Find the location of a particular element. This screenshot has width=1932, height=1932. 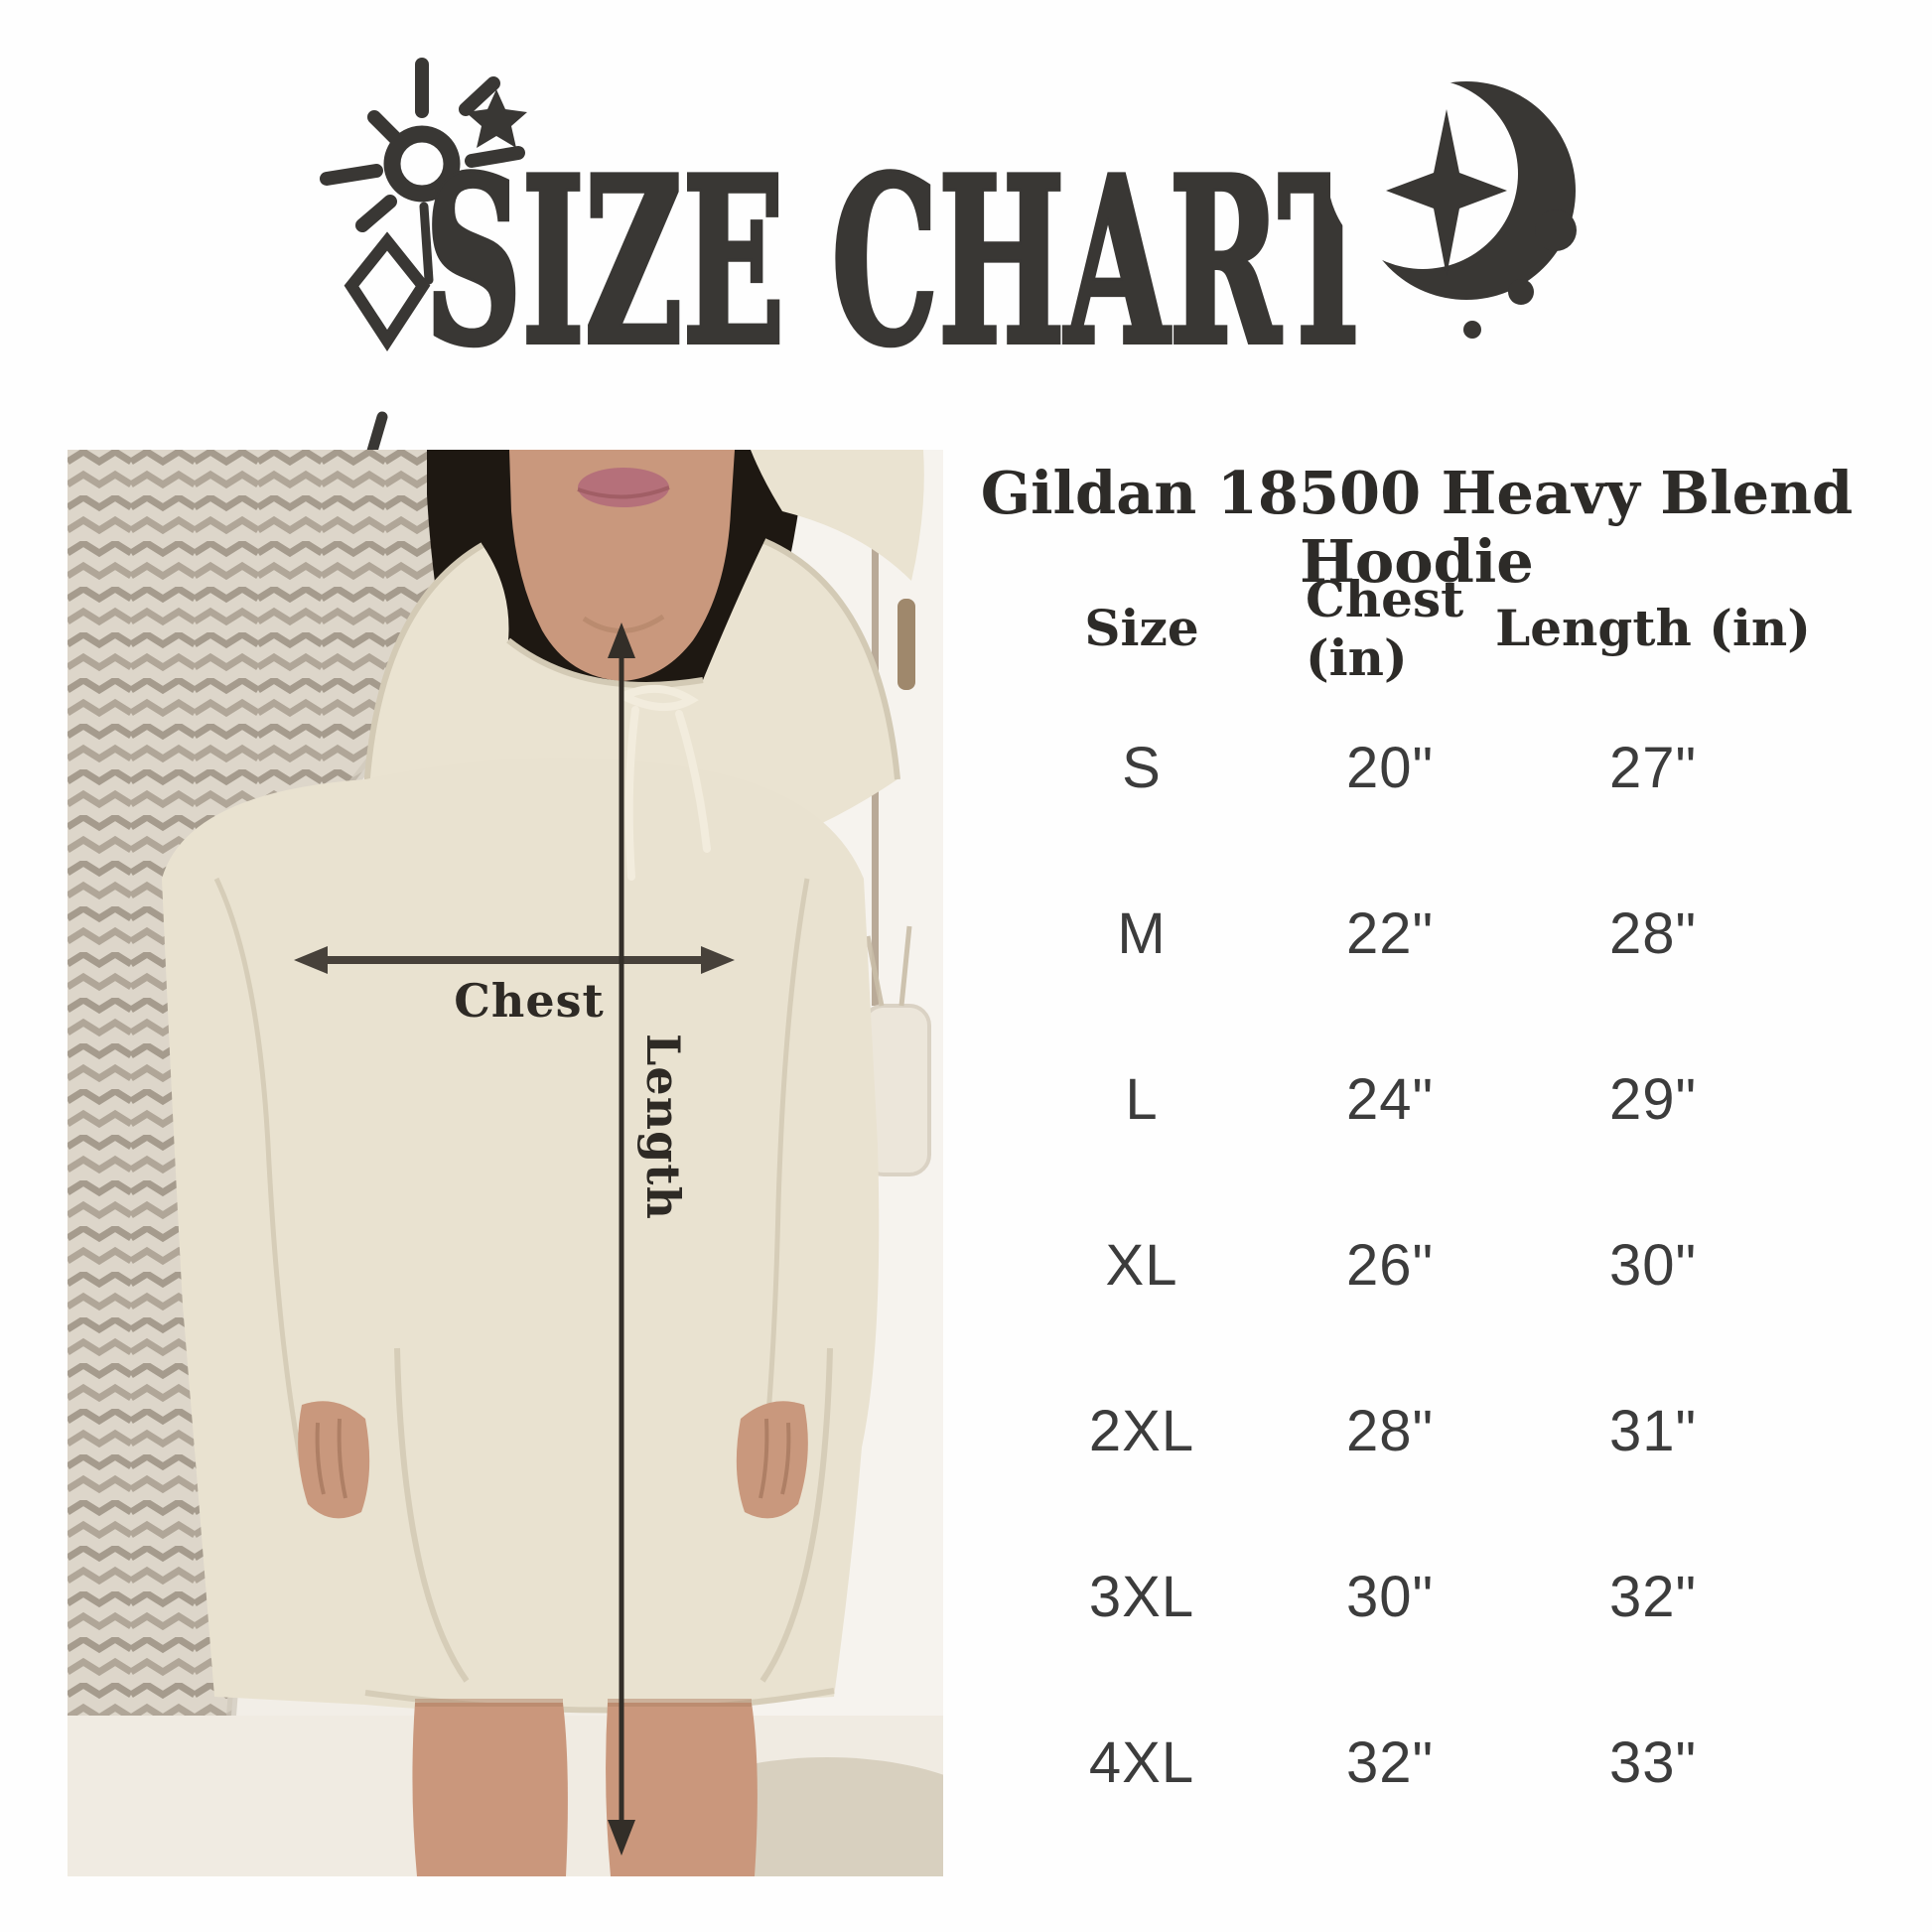

sparkle-burst-icon is located at coordinates (424, 272).